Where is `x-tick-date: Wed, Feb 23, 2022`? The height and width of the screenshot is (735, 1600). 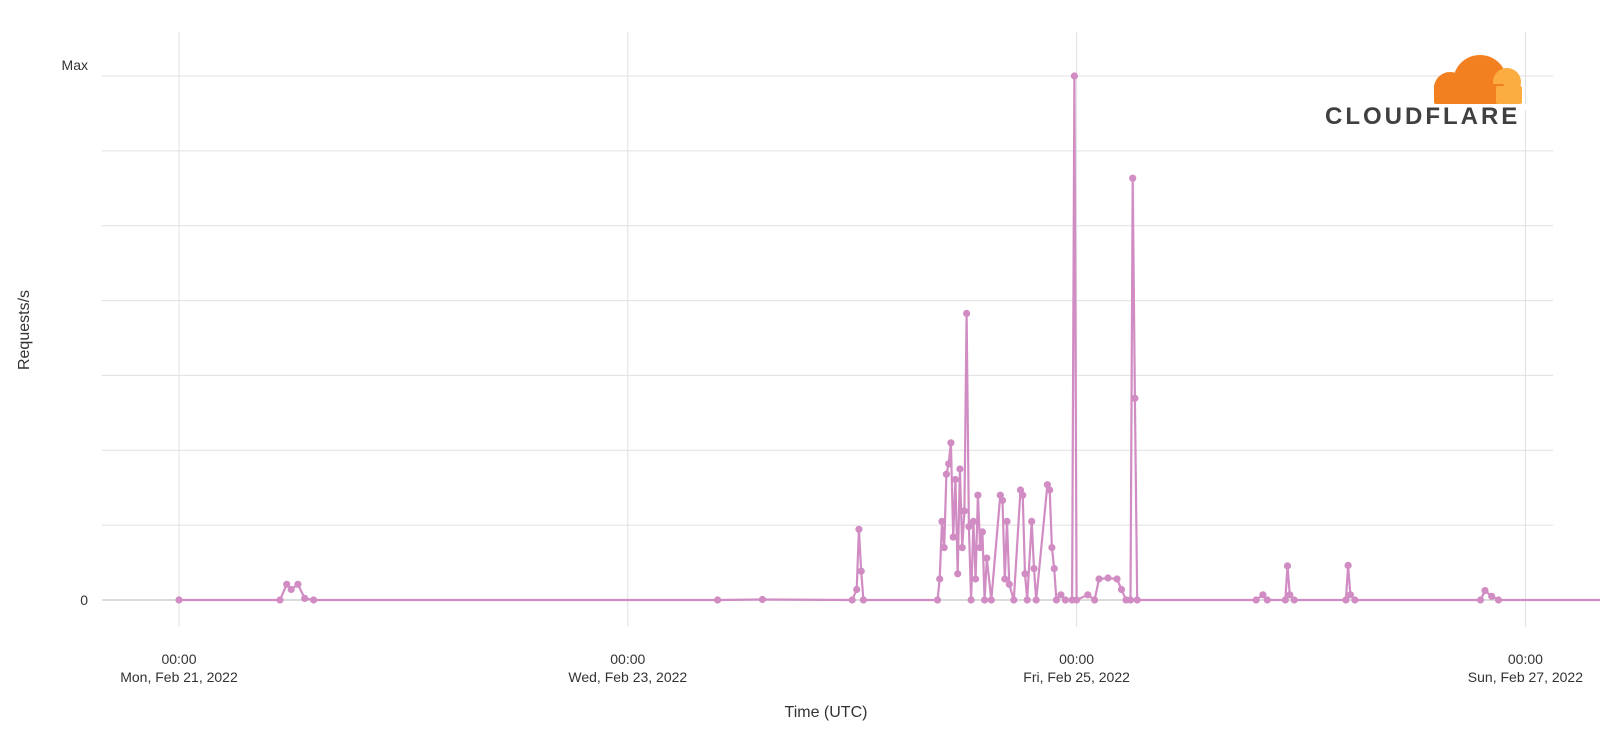
x-tick-date: Wed, Feb 23, 2022 is located at coordinates (627, 677).